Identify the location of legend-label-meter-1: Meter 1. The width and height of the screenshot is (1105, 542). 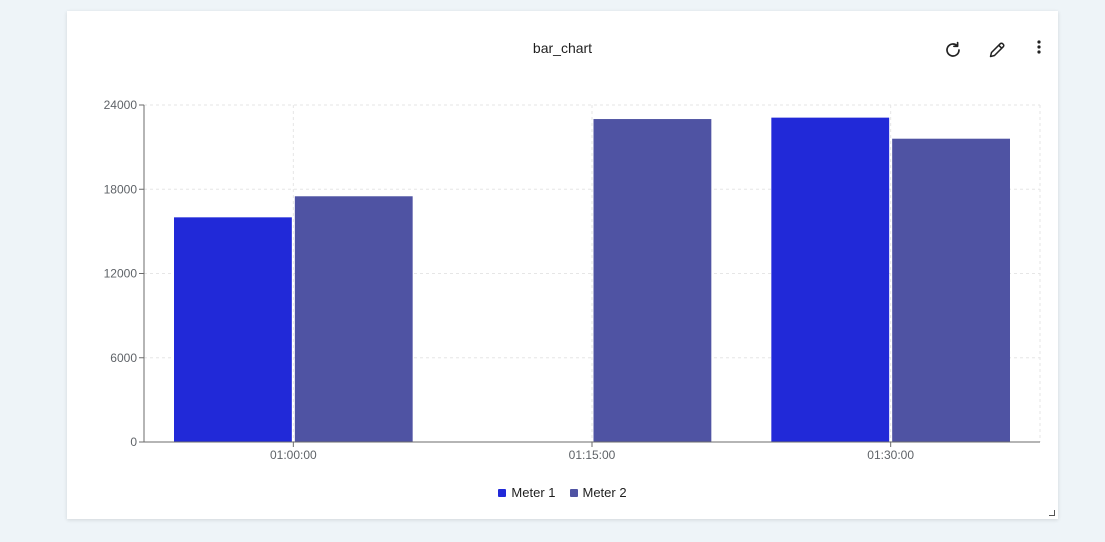
(533, 492).